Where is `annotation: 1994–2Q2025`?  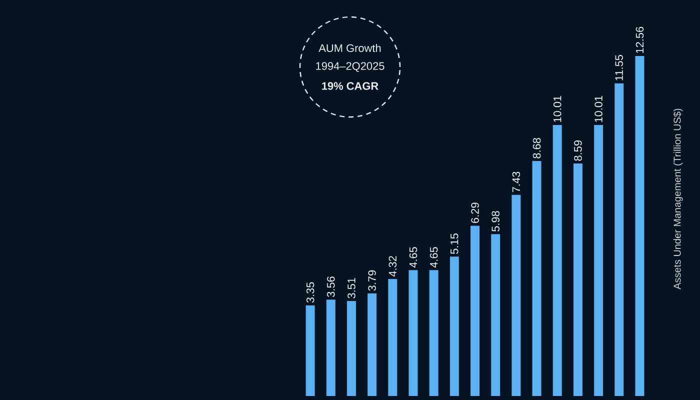
annotation: 1994–2Q2025 is located at coordinates (350, 67).